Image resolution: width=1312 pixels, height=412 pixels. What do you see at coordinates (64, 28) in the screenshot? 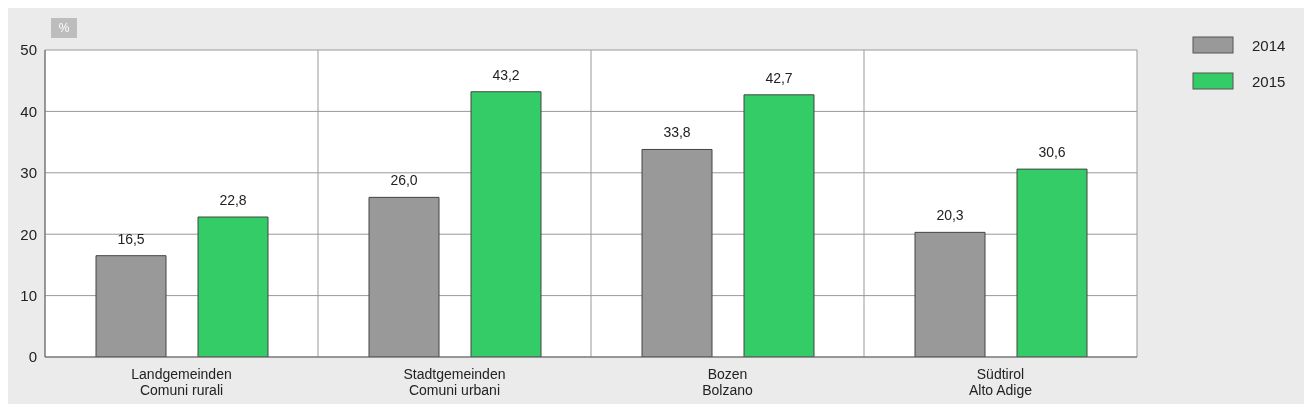
I see `y-axis-title: %` at bounding box center [64, 28].